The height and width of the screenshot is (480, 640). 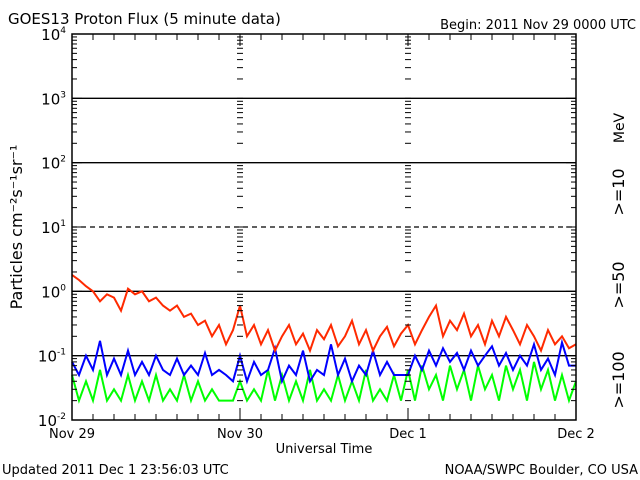 I want to click on x-tick-label: Nov 30, so click(x=240, y=434).